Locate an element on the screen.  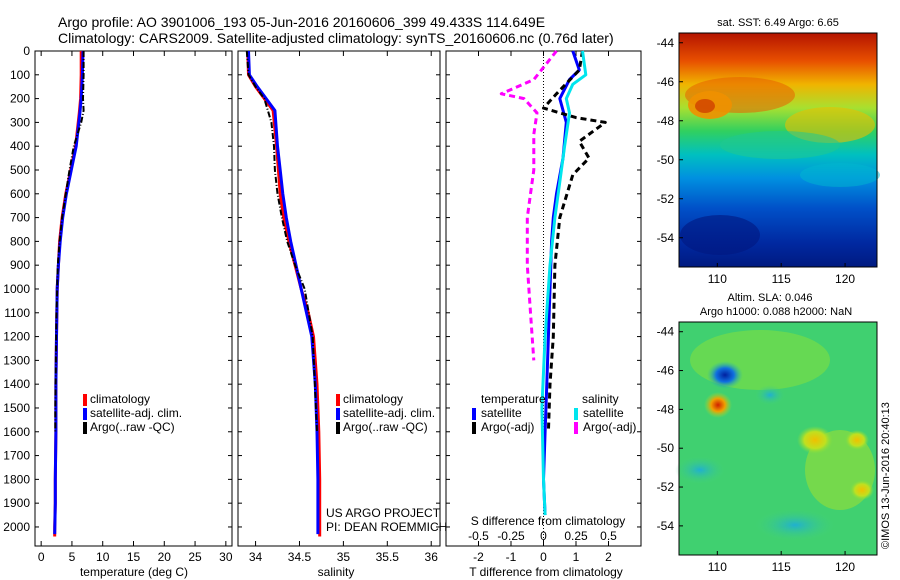
imos-stamp: ©IMOS 13-Jun-2016 20:40:13 is located at coordinates (886, 475).